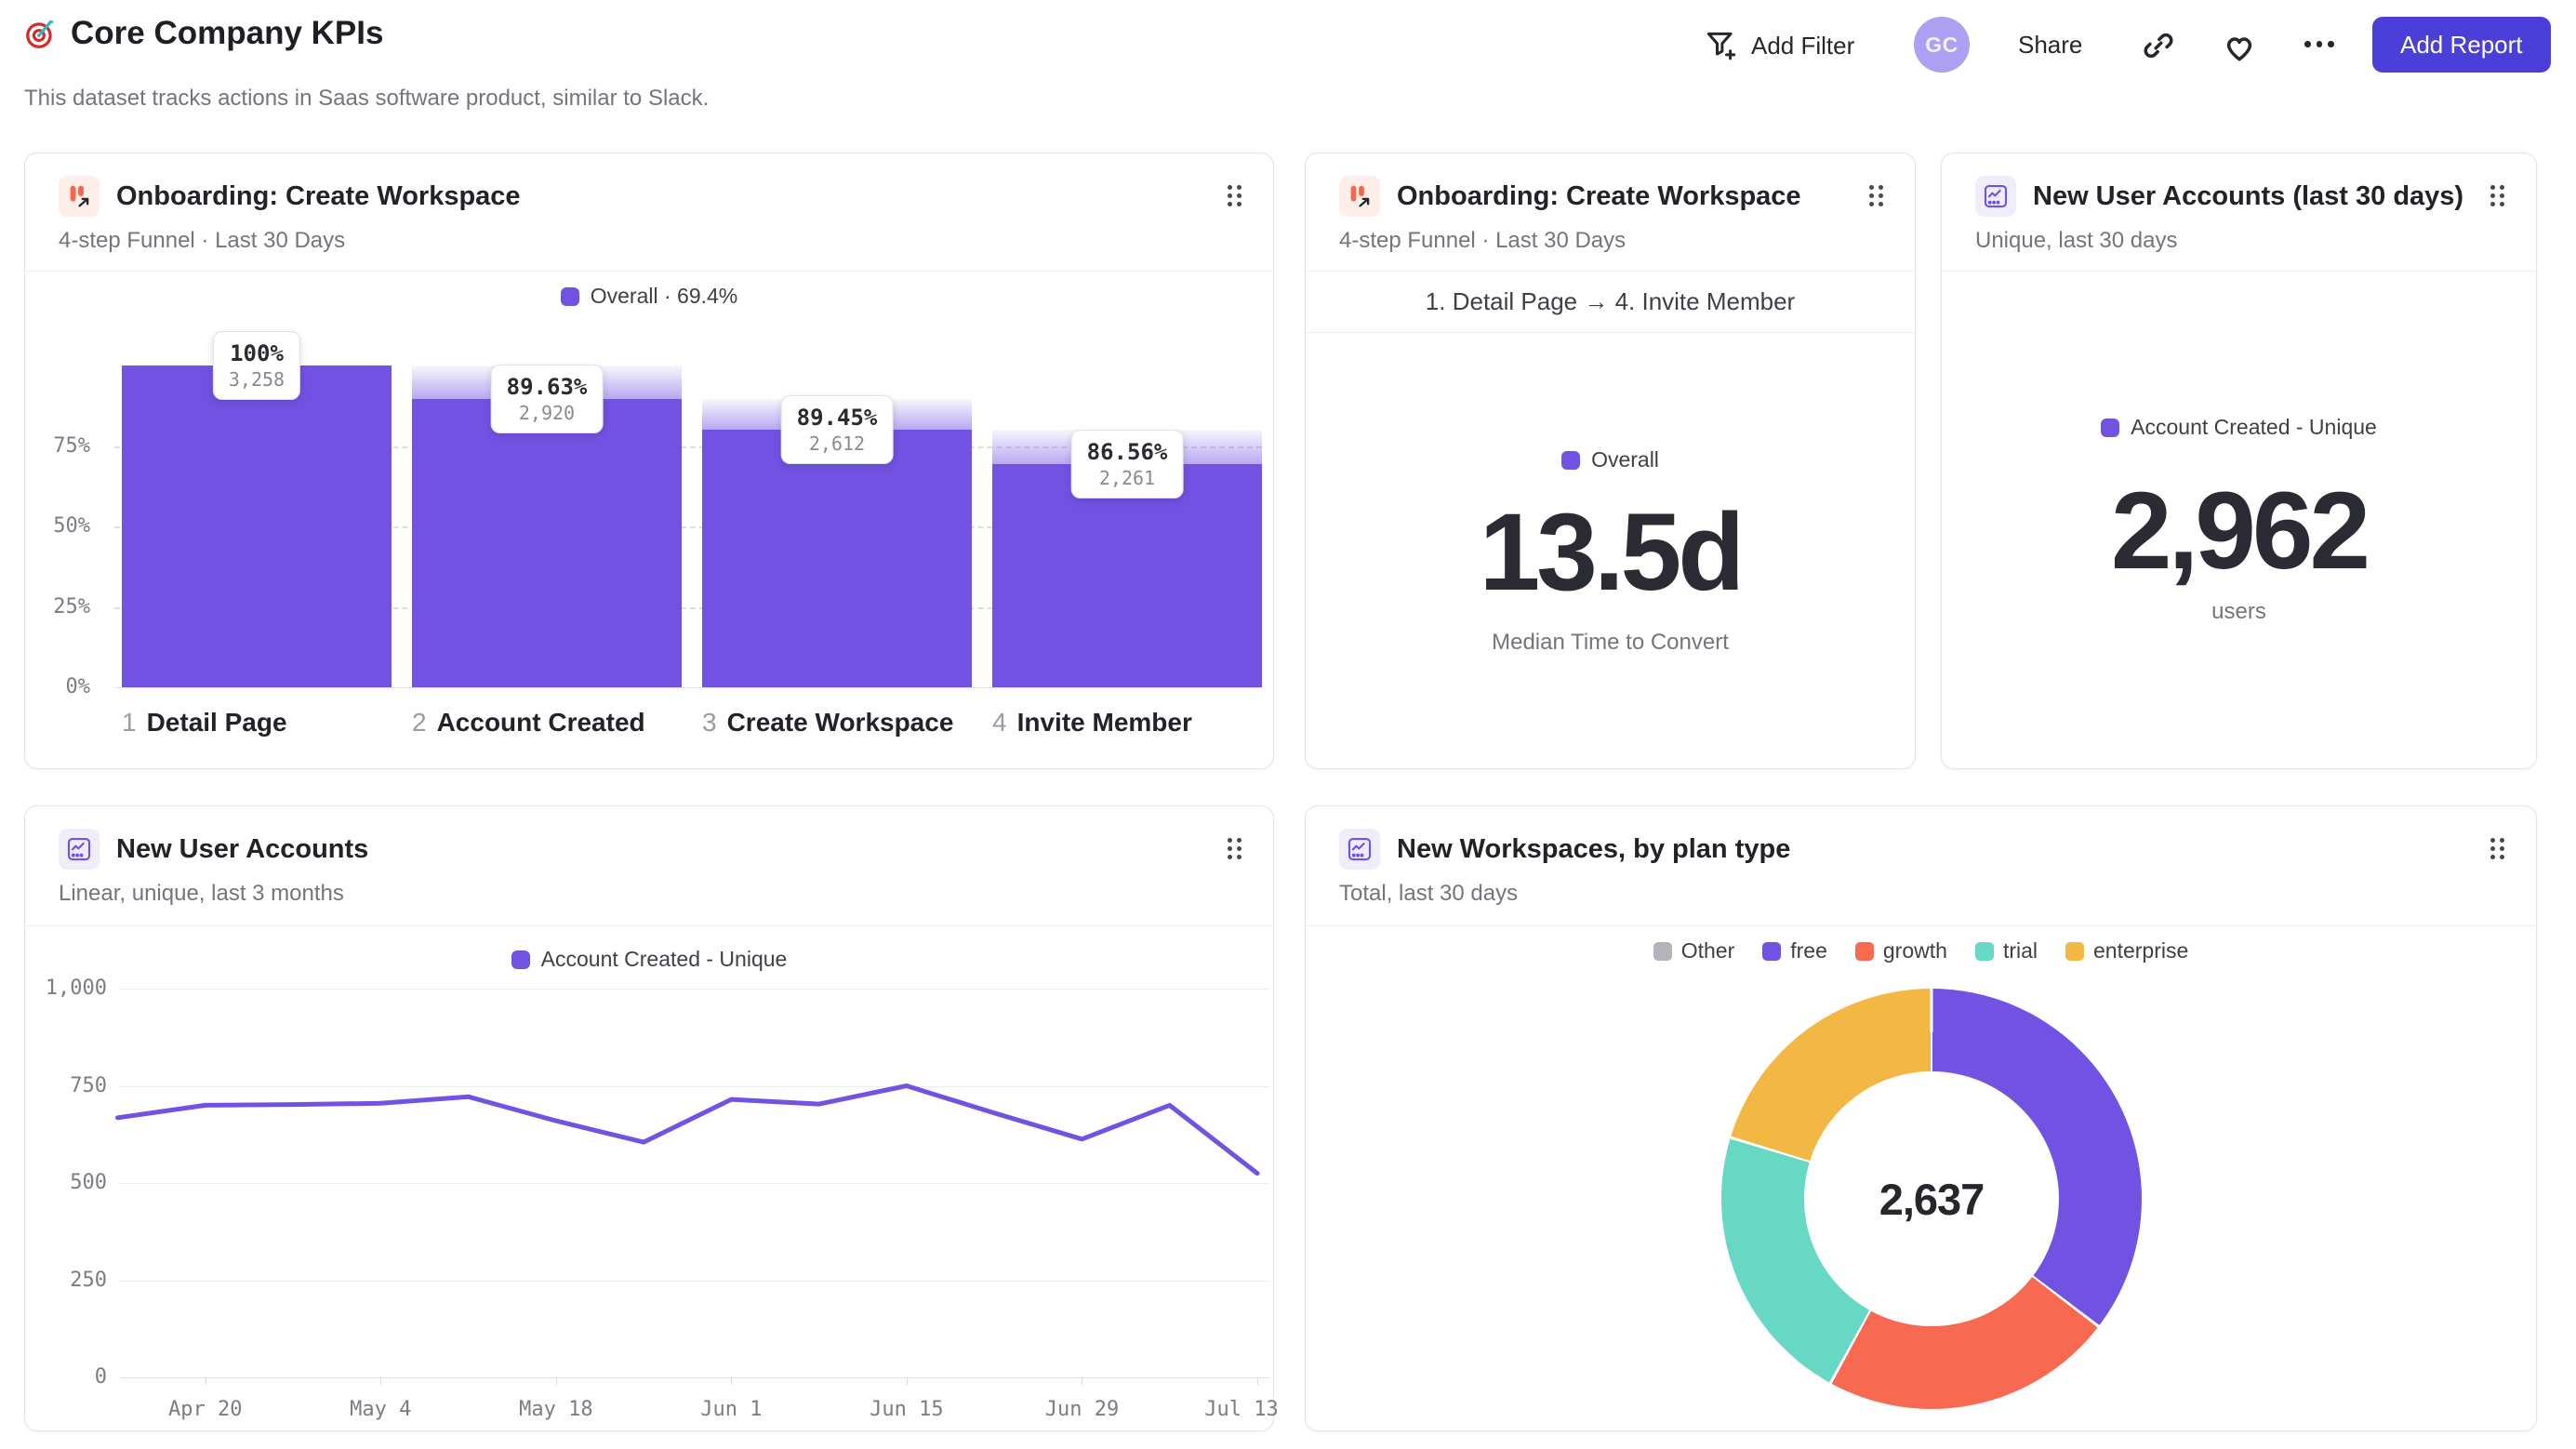 The height and width of the screenshot is (1449, 2576). What do you see at coordinates (381, 1409) in the screenshot?
I see `line-xtick: May 4` at bounding box center [381, 1409].